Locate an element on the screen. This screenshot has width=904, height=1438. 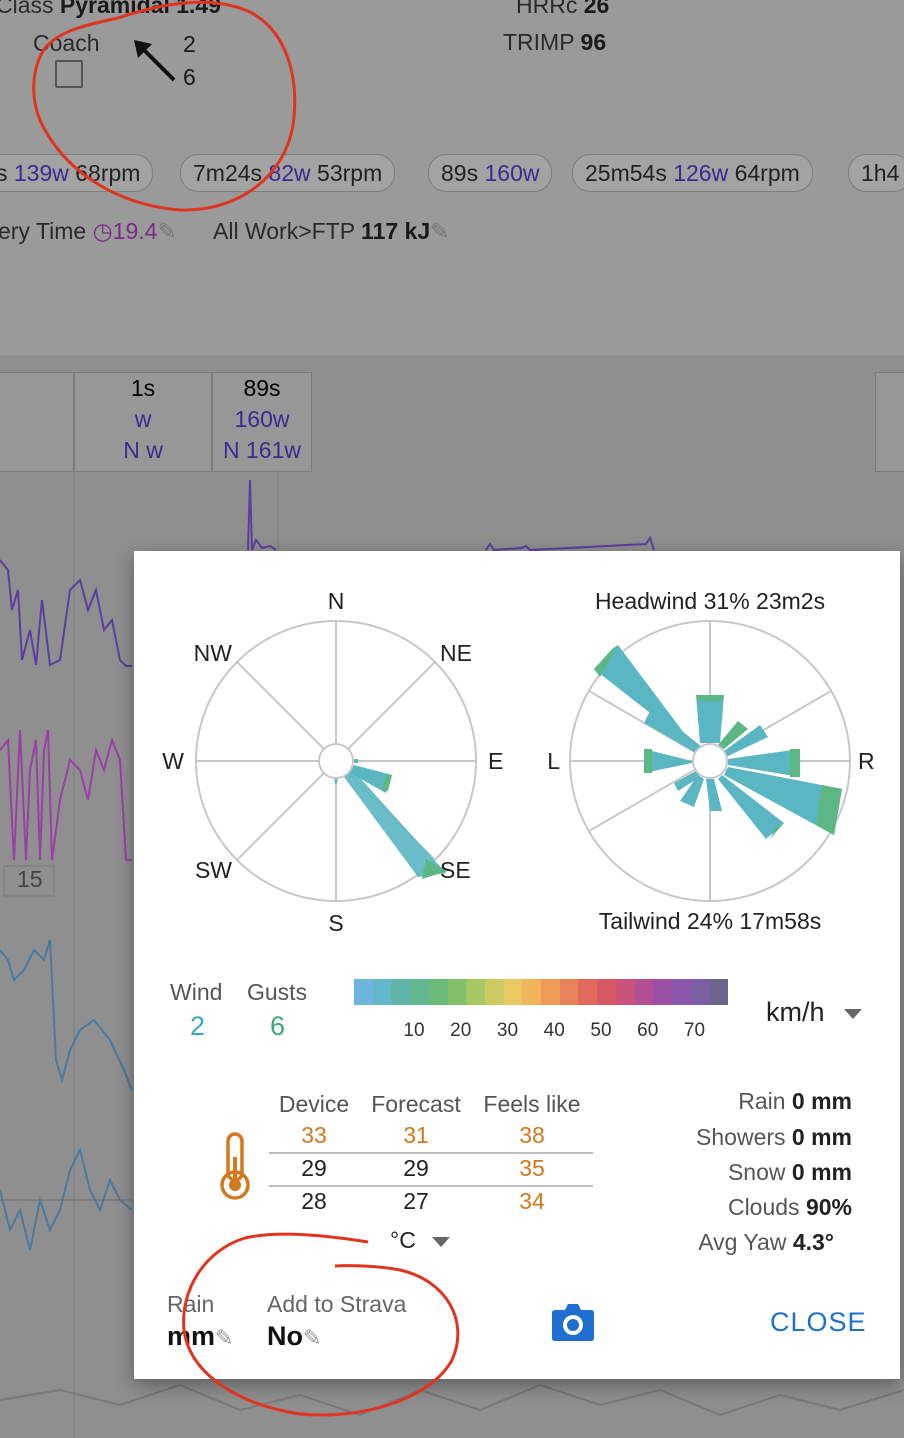
temp-cell: 35 is located at coordinates (532, 1168).